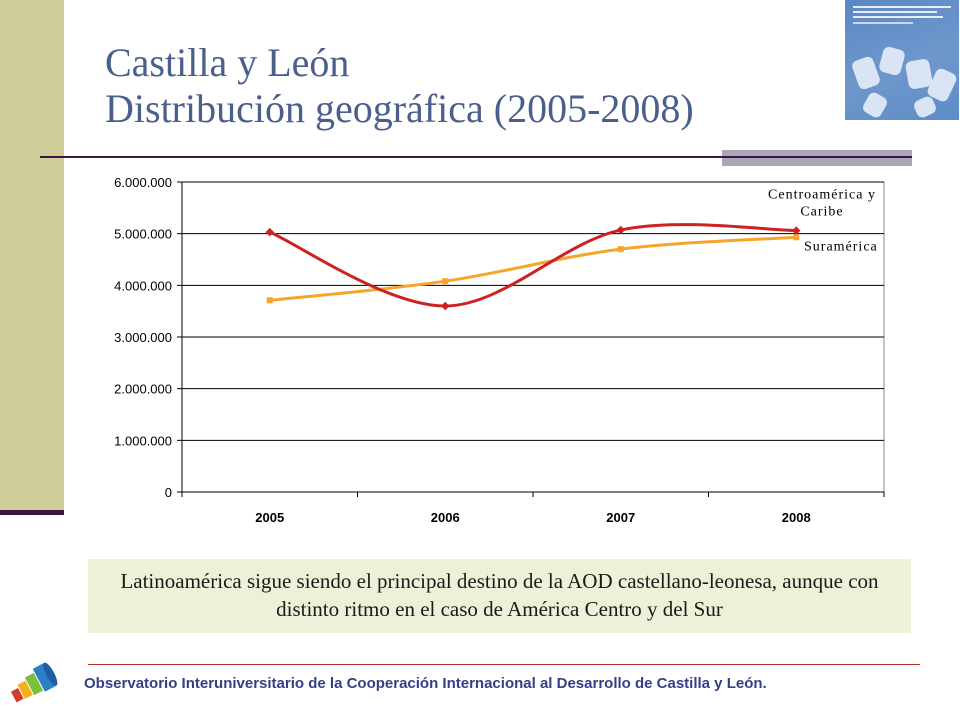 The height and width of the screenshot is (720, 960). What do you see at coordinates (399, 108) in the screenshot?
I see `title-line-2: Distribución geográfica (2005-2008)` at bounding box center [399, 108].